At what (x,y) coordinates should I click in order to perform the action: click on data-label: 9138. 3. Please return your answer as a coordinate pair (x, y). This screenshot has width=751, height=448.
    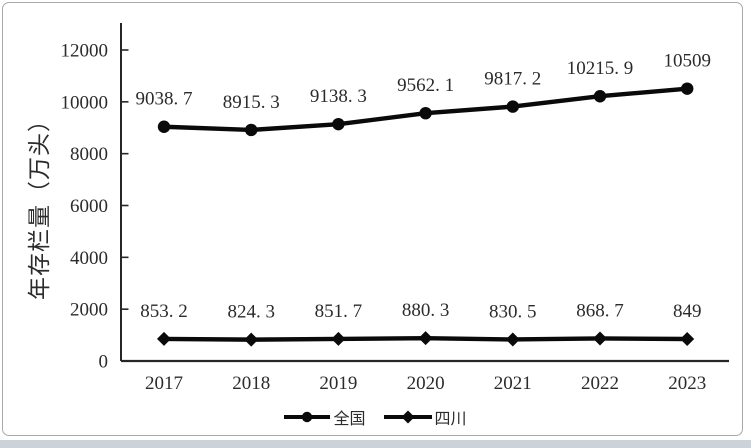
    Looking at the image, I should click on (338, 96).